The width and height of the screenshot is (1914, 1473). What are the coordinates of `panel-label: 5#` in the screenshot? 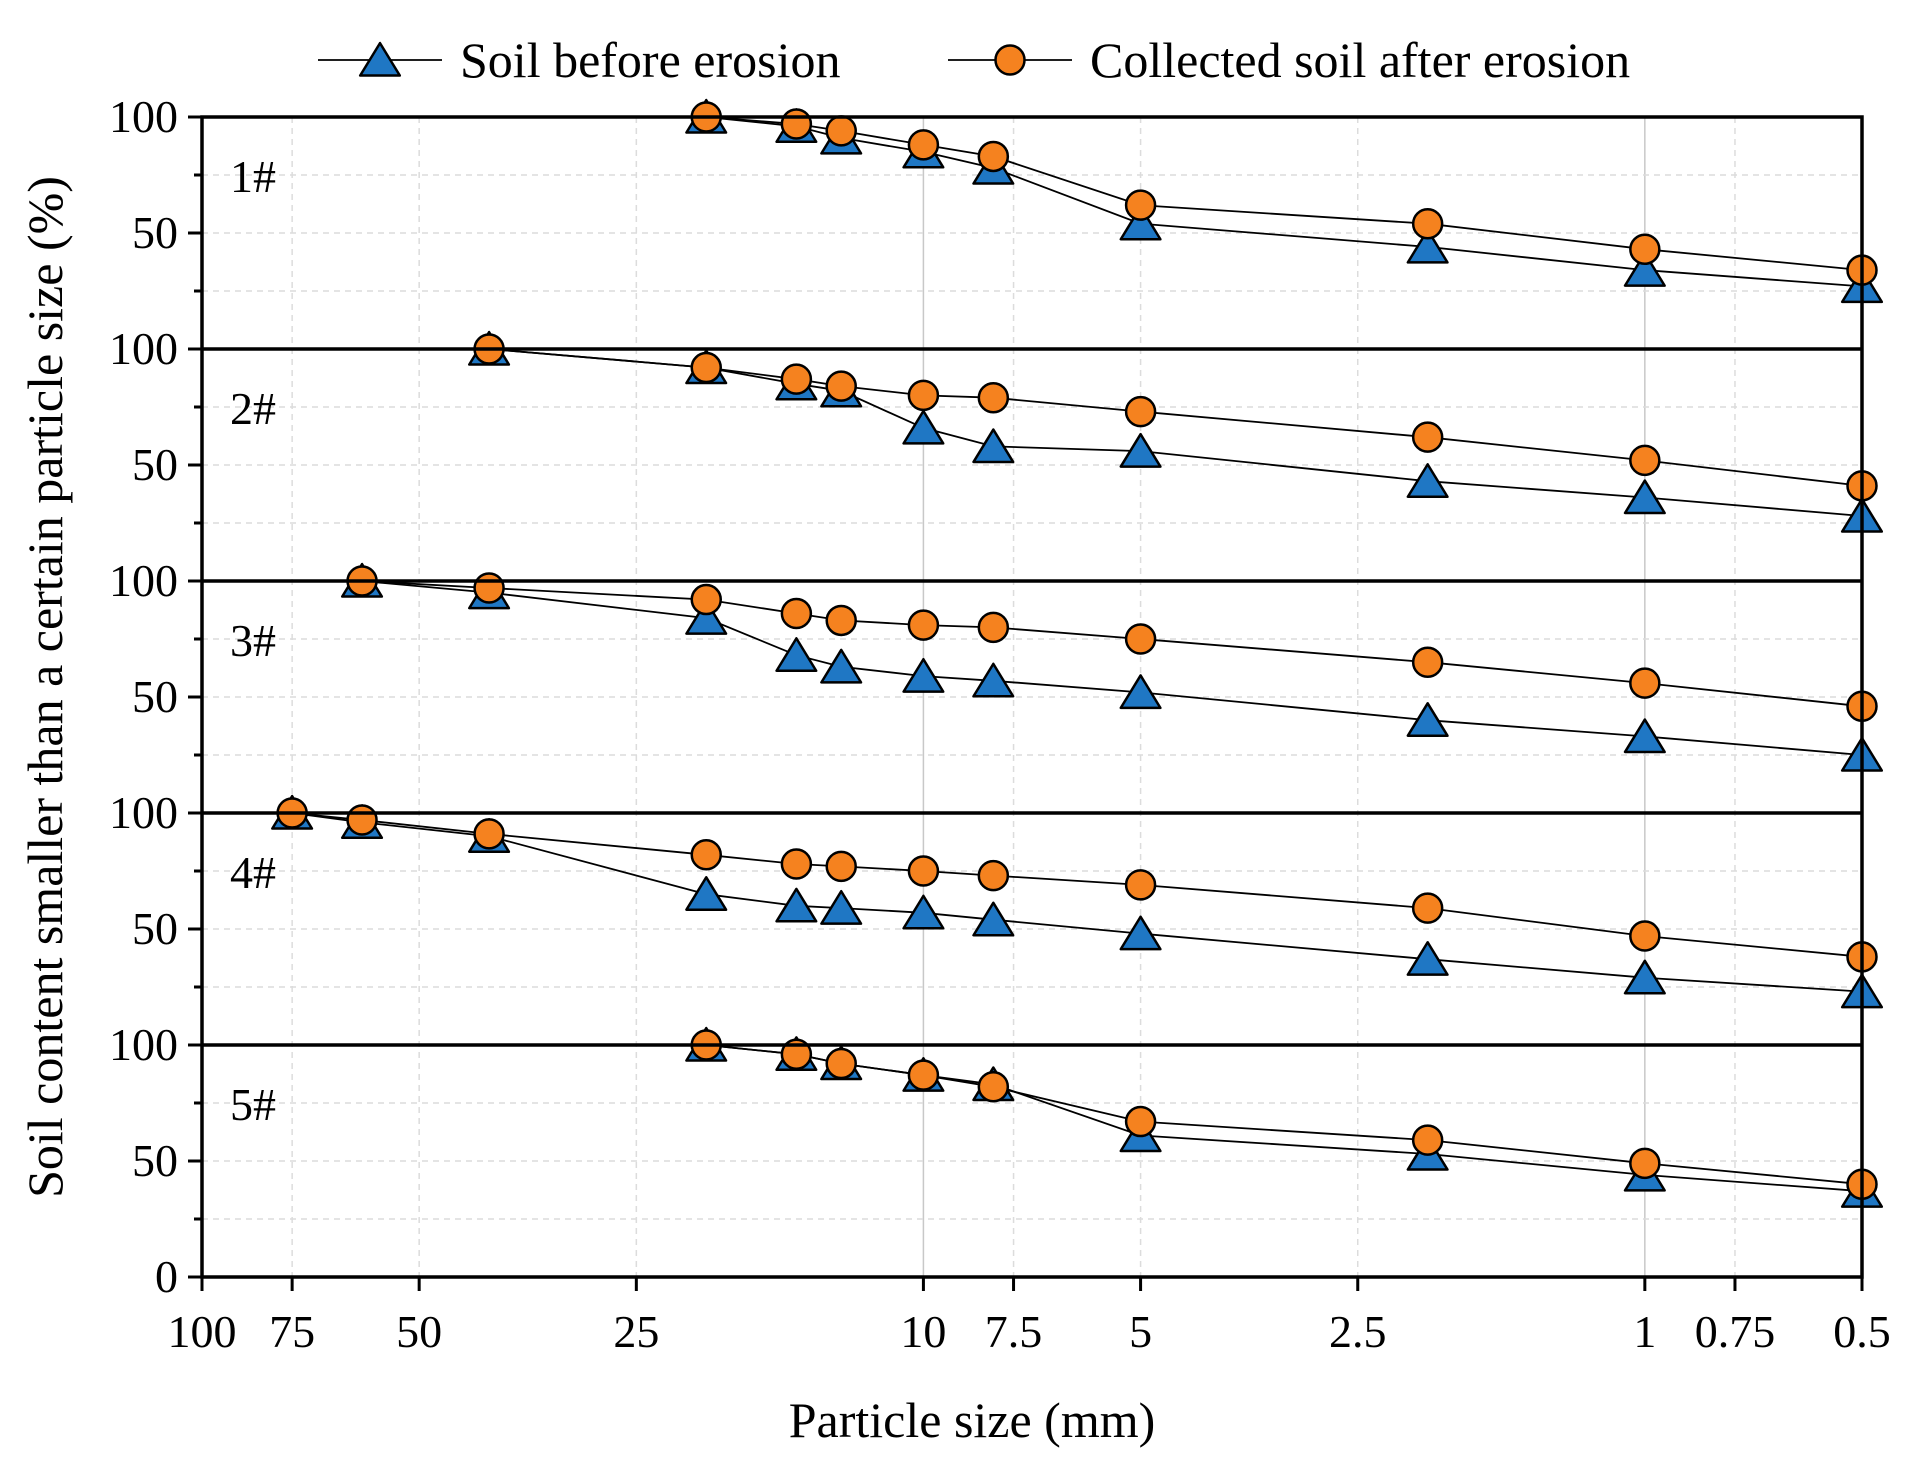 It's located at (253, 1104).